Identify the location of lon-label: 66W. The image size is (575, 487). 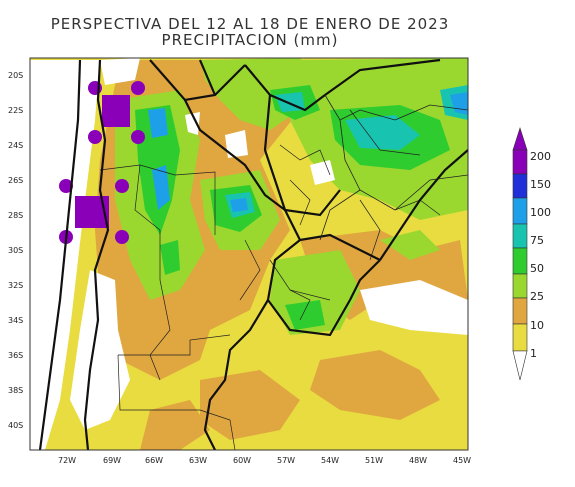
(154, 460).